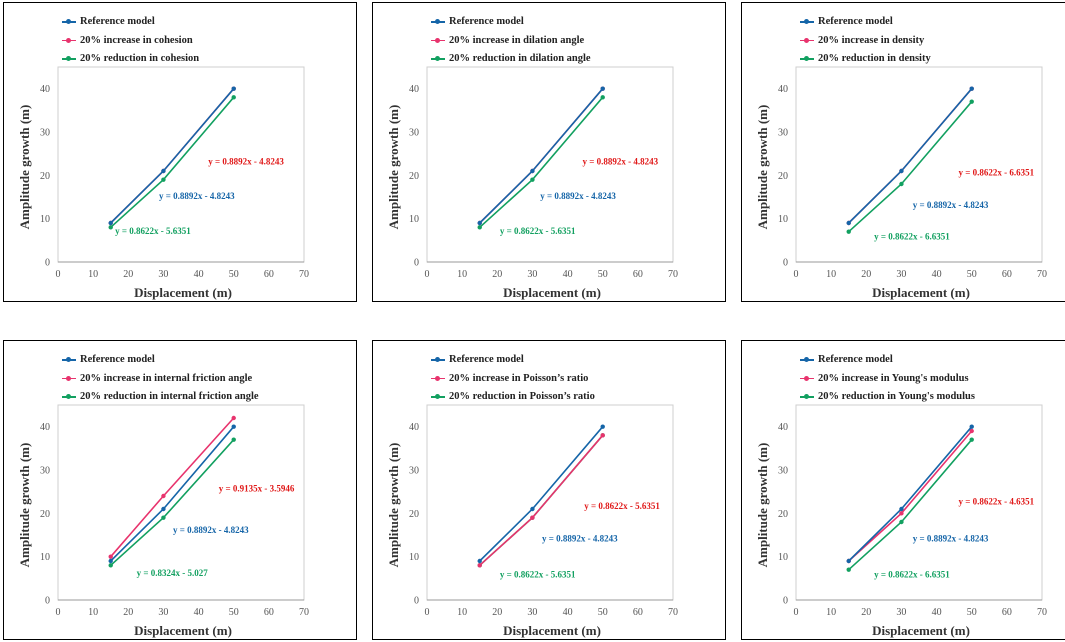  What do you see at coordinates (538, 574) in the screenshot?
I see `trendline-equation-reduction: y = 0.8622x - 5.6351` at bounding box center [538, 574].